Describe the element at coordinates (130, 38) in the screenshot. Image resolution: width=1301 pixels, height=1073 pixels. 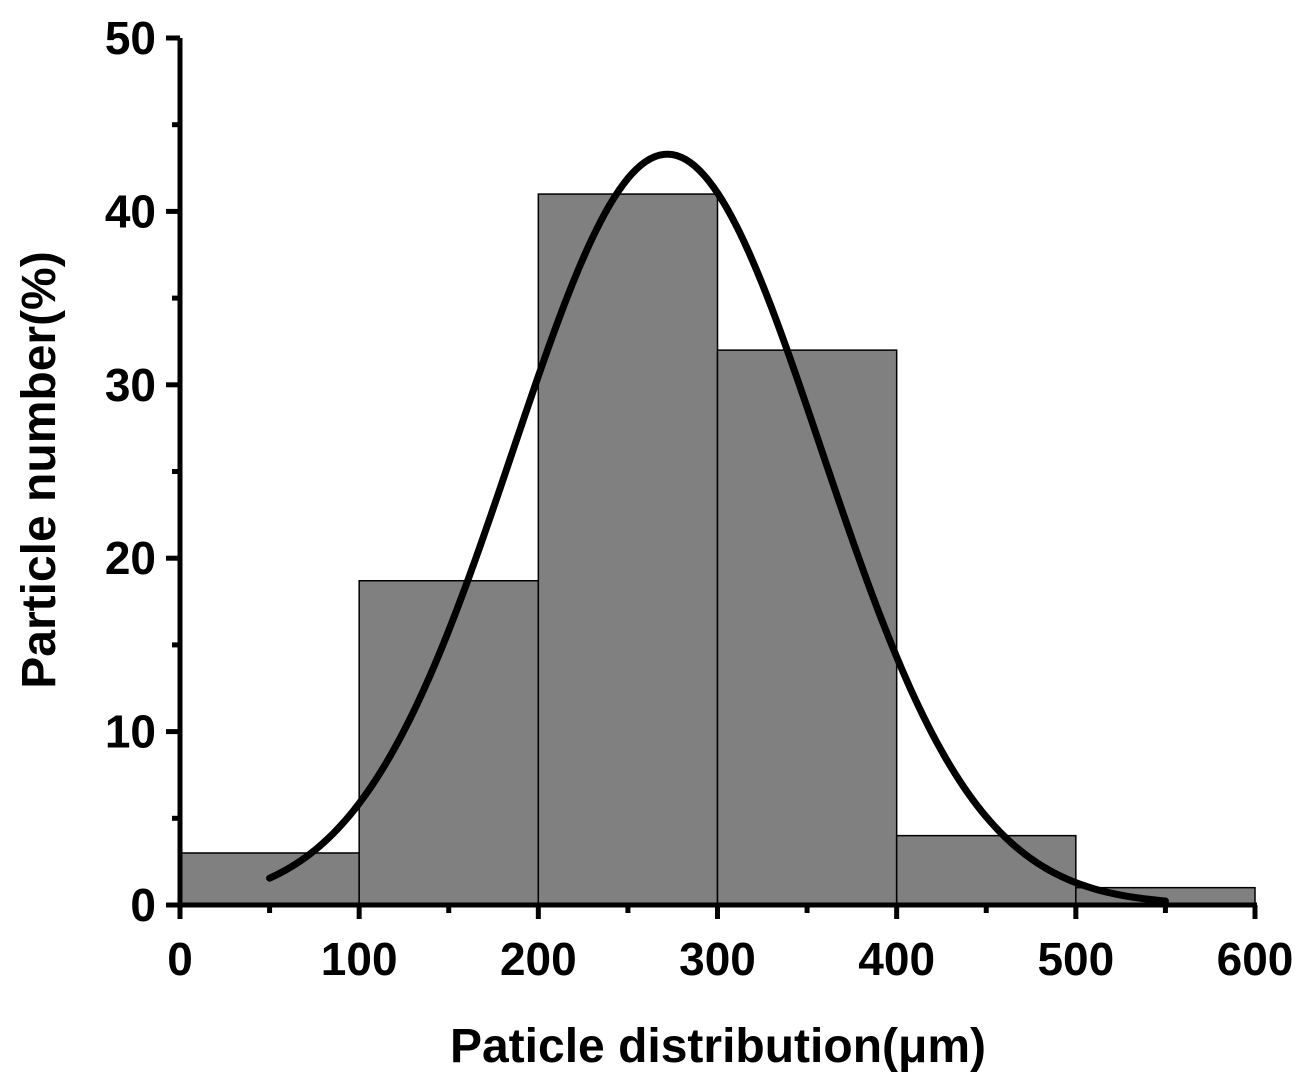
I see `y-tick-label: 50` at that location.